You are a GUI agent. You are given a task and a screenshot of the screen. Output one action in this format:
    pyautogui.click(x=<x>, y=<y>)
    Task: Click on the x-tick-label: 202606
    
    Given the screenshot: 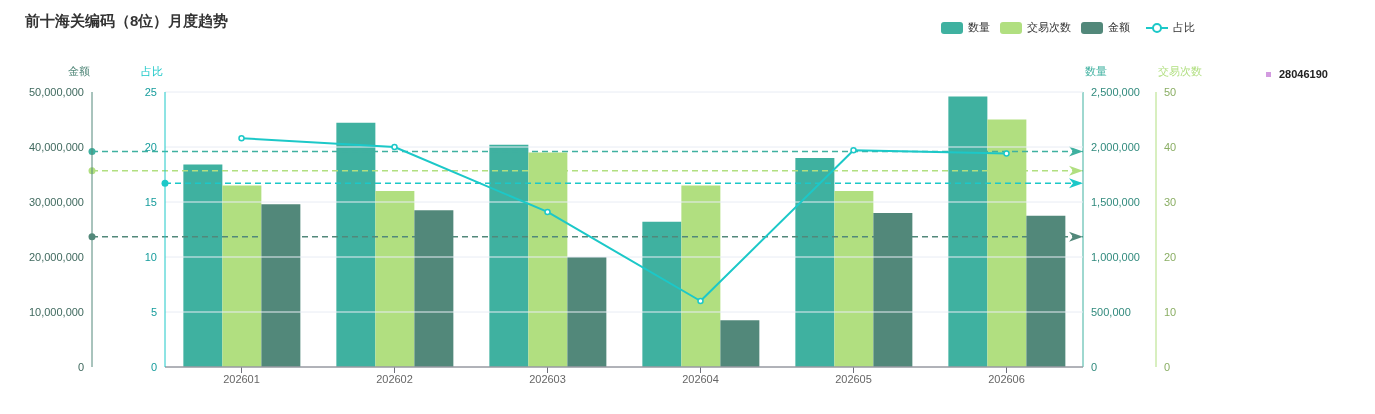 What is the action you would take?
    pyautogui.click(x=1006, y=378)
    